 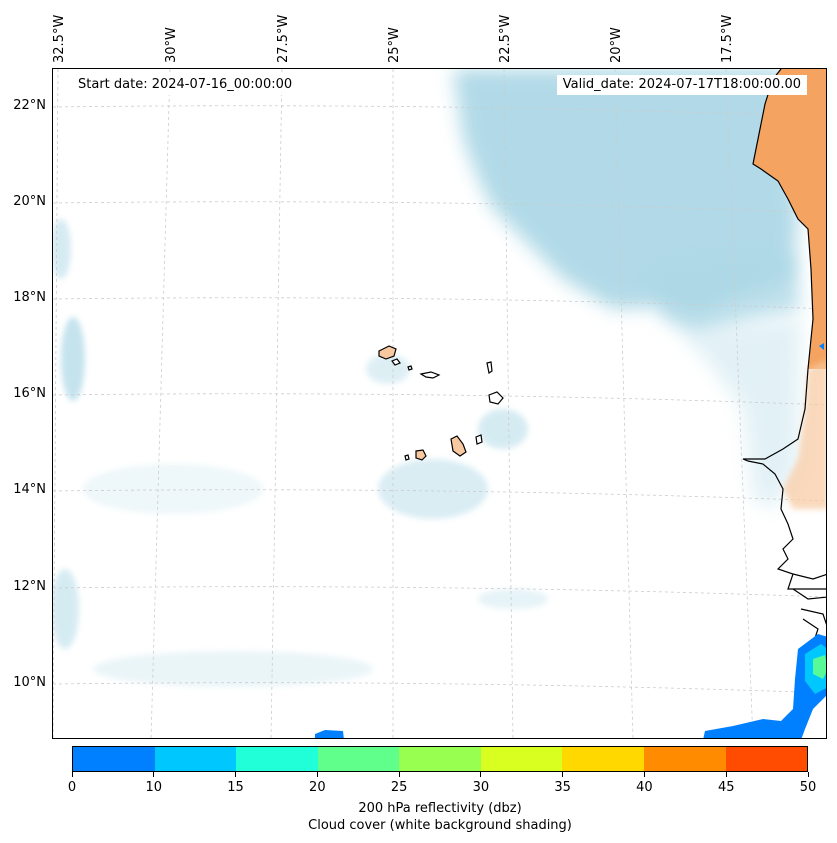 I want to click on land-africa, so click(x=789, y=219).